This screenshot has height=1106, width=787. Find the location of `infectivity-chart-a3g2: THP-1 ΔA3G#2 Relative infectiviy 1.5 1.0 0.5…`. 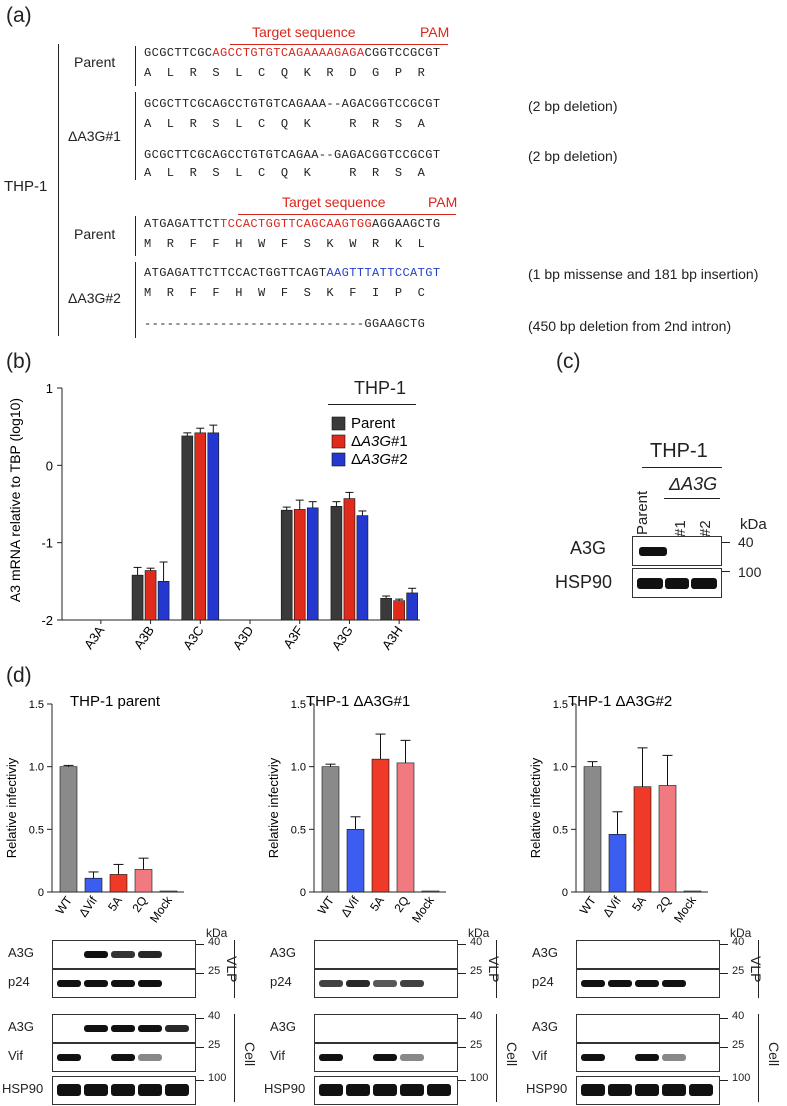

infectivity-chart-a3g2: THP-1 ΔA3G#2 Relative infectiviy 1.5 1.0 0.5… is located at coordinates (618, 809).